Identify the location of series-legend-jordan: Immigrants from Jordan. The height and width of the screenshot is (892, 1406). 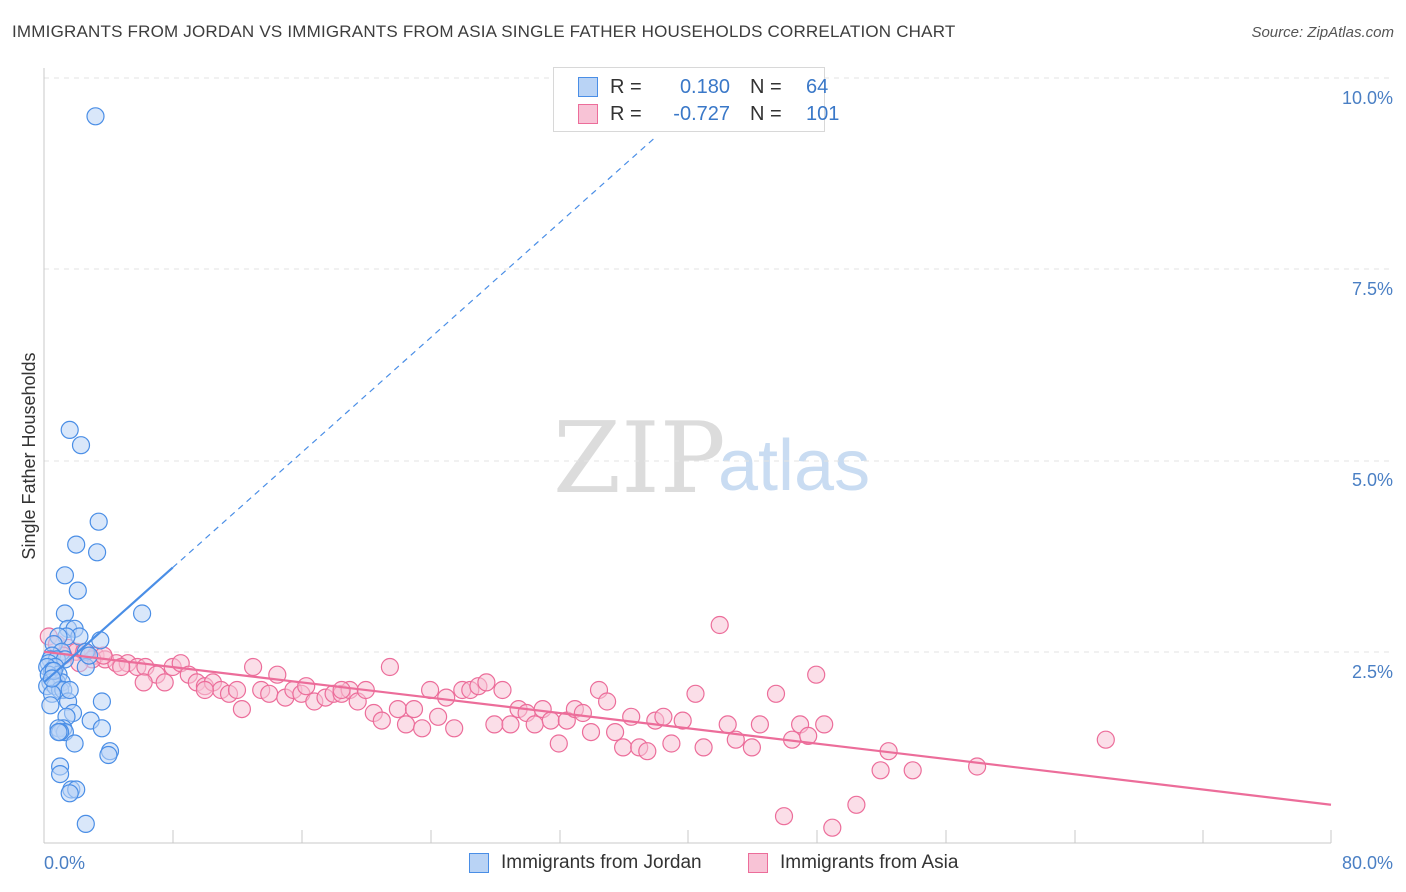
(585, 863).